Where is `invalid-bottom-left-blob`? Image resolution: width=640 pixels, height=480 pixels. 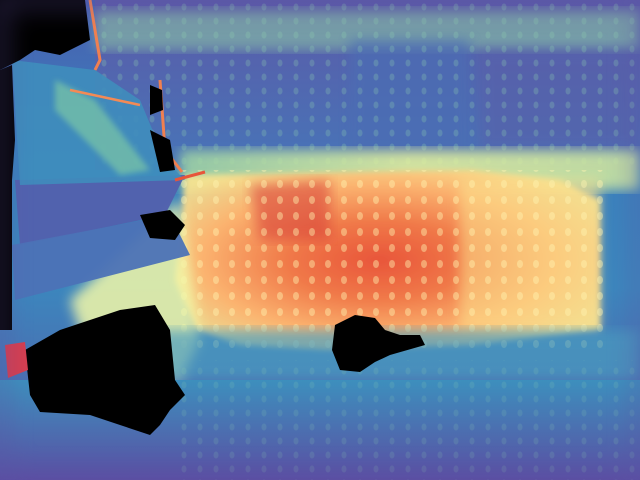
invalid-bottom-left-blob is located at coordinates (105, 370).